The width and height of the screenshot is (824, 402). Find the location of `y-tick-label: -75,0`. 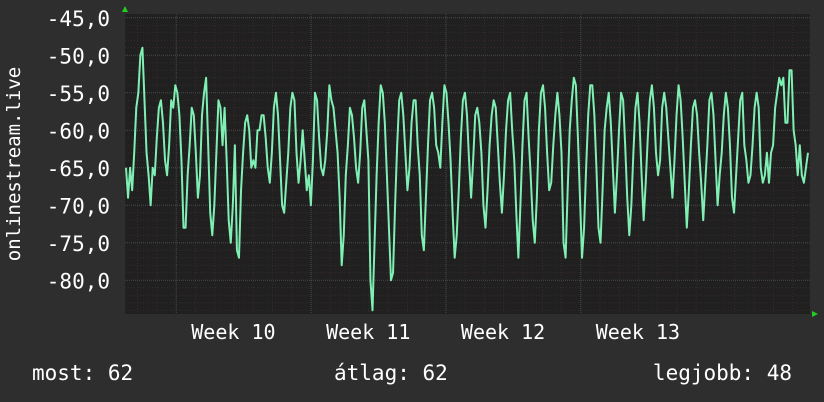

y-tick-label: -75,0 is located at coordinates (78, 244).